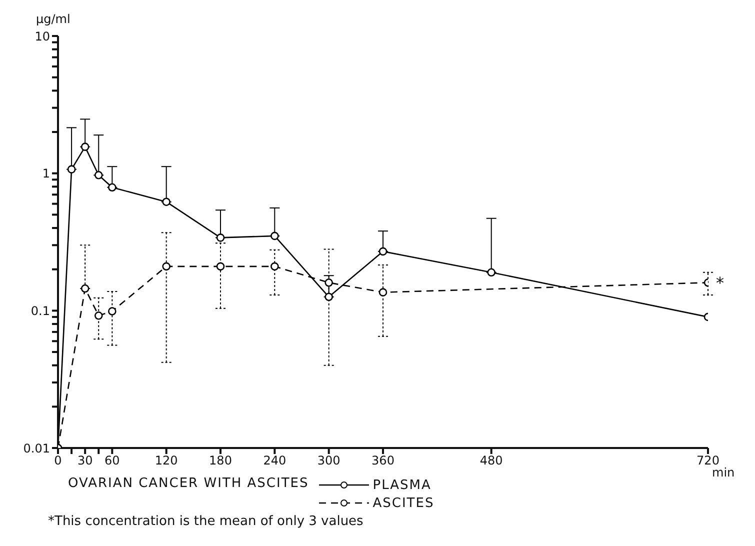 The image size is (755, 546). Describe the element at coordinates (383, 461) in the screenshot. I see `x-tick-label: 360` at that location.